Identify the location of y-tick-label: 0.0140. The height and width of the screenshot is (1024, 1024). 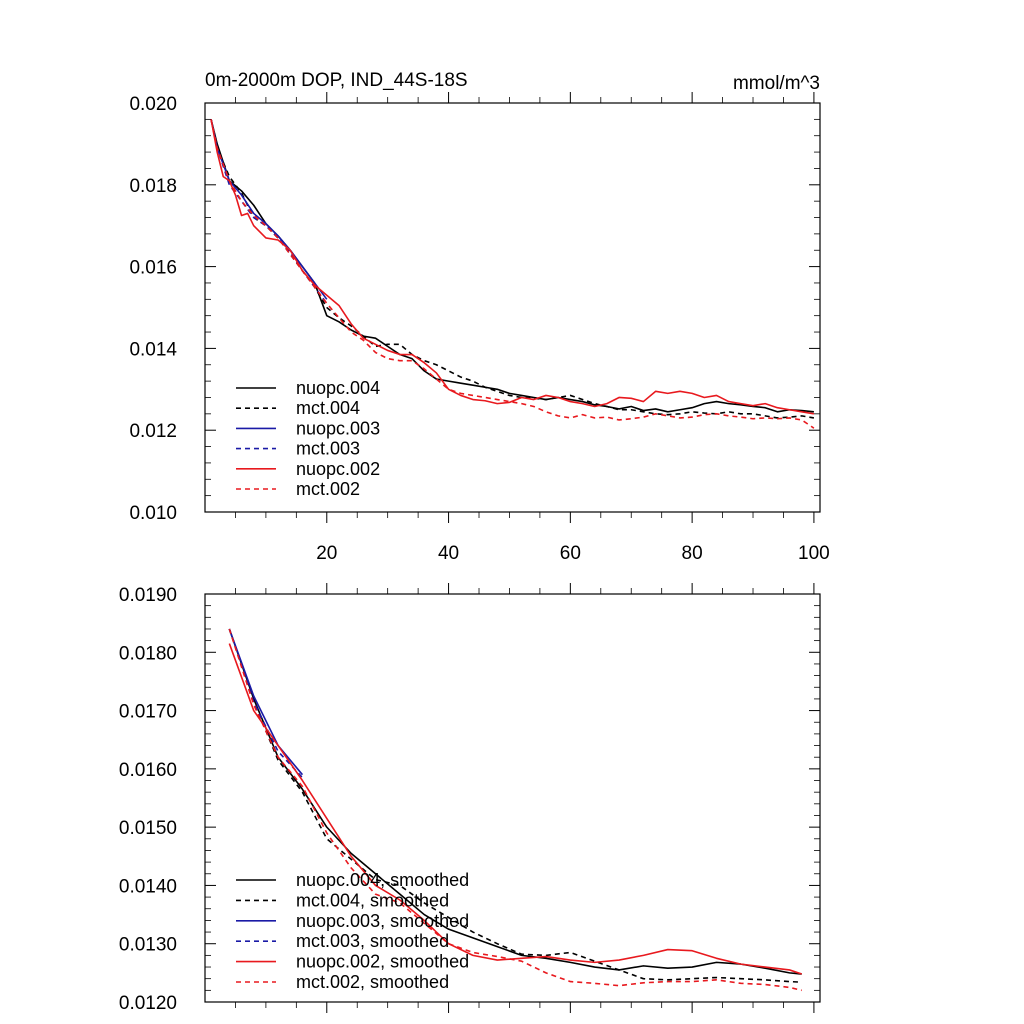
(148, 886).